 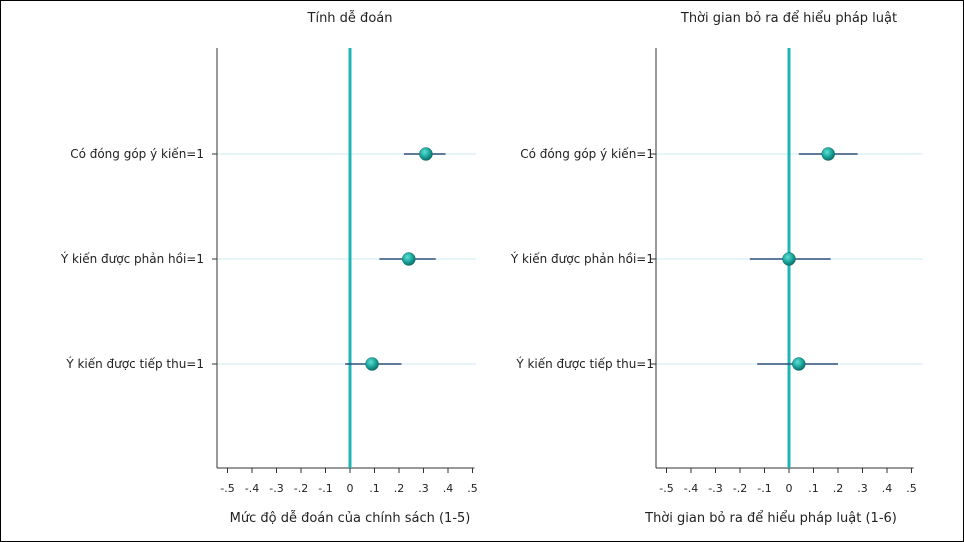 What do you see at coordinates (770, 518) in the screenshot?
I see `x-axis-label: Thời gian bỏ ra để hiểu pháp luật (1-6)` at bounding box center [770, 518].